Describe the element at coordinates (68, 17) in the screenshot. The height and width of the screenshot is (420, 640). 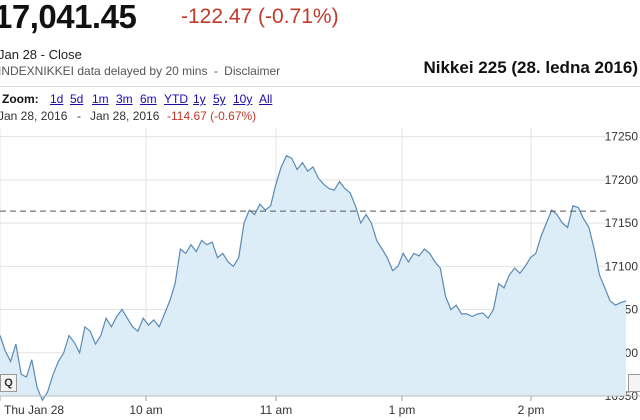
I see `index-price: 17,041.45` at that location.